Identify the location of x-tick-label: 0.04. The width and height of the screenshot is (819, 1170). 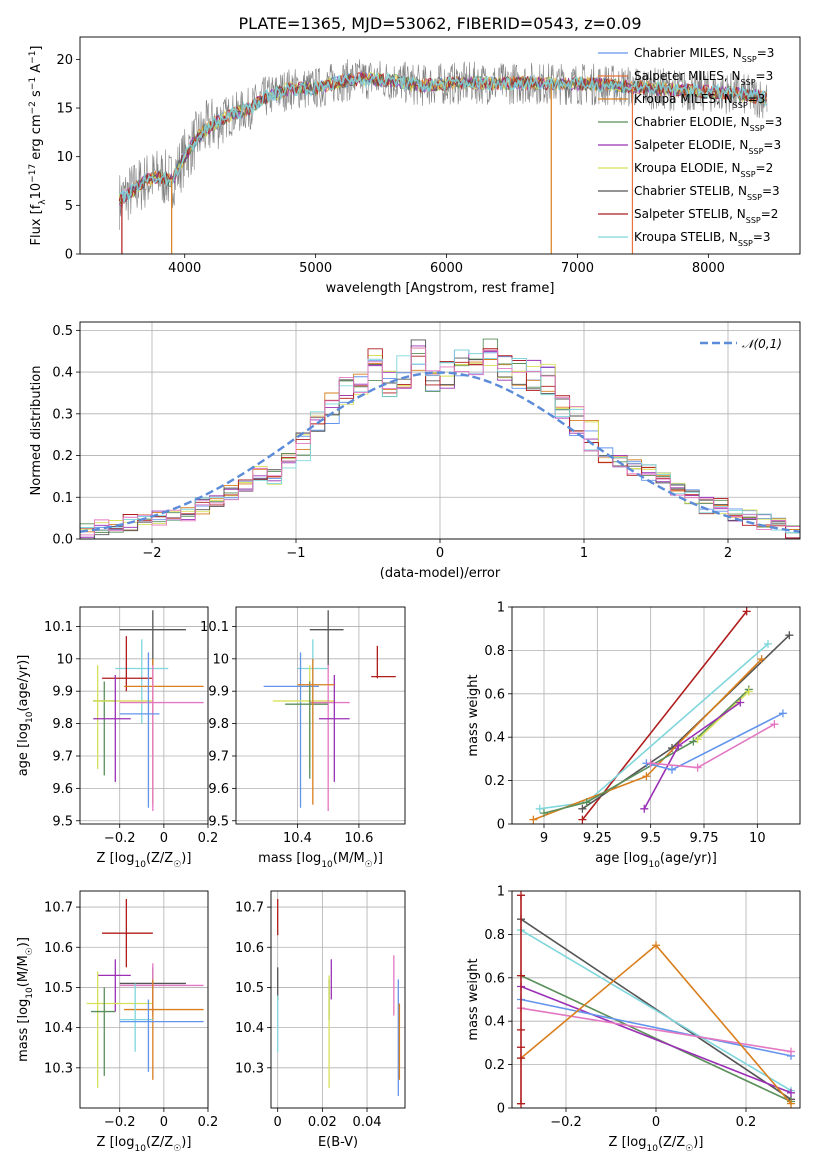
(367, 1122).